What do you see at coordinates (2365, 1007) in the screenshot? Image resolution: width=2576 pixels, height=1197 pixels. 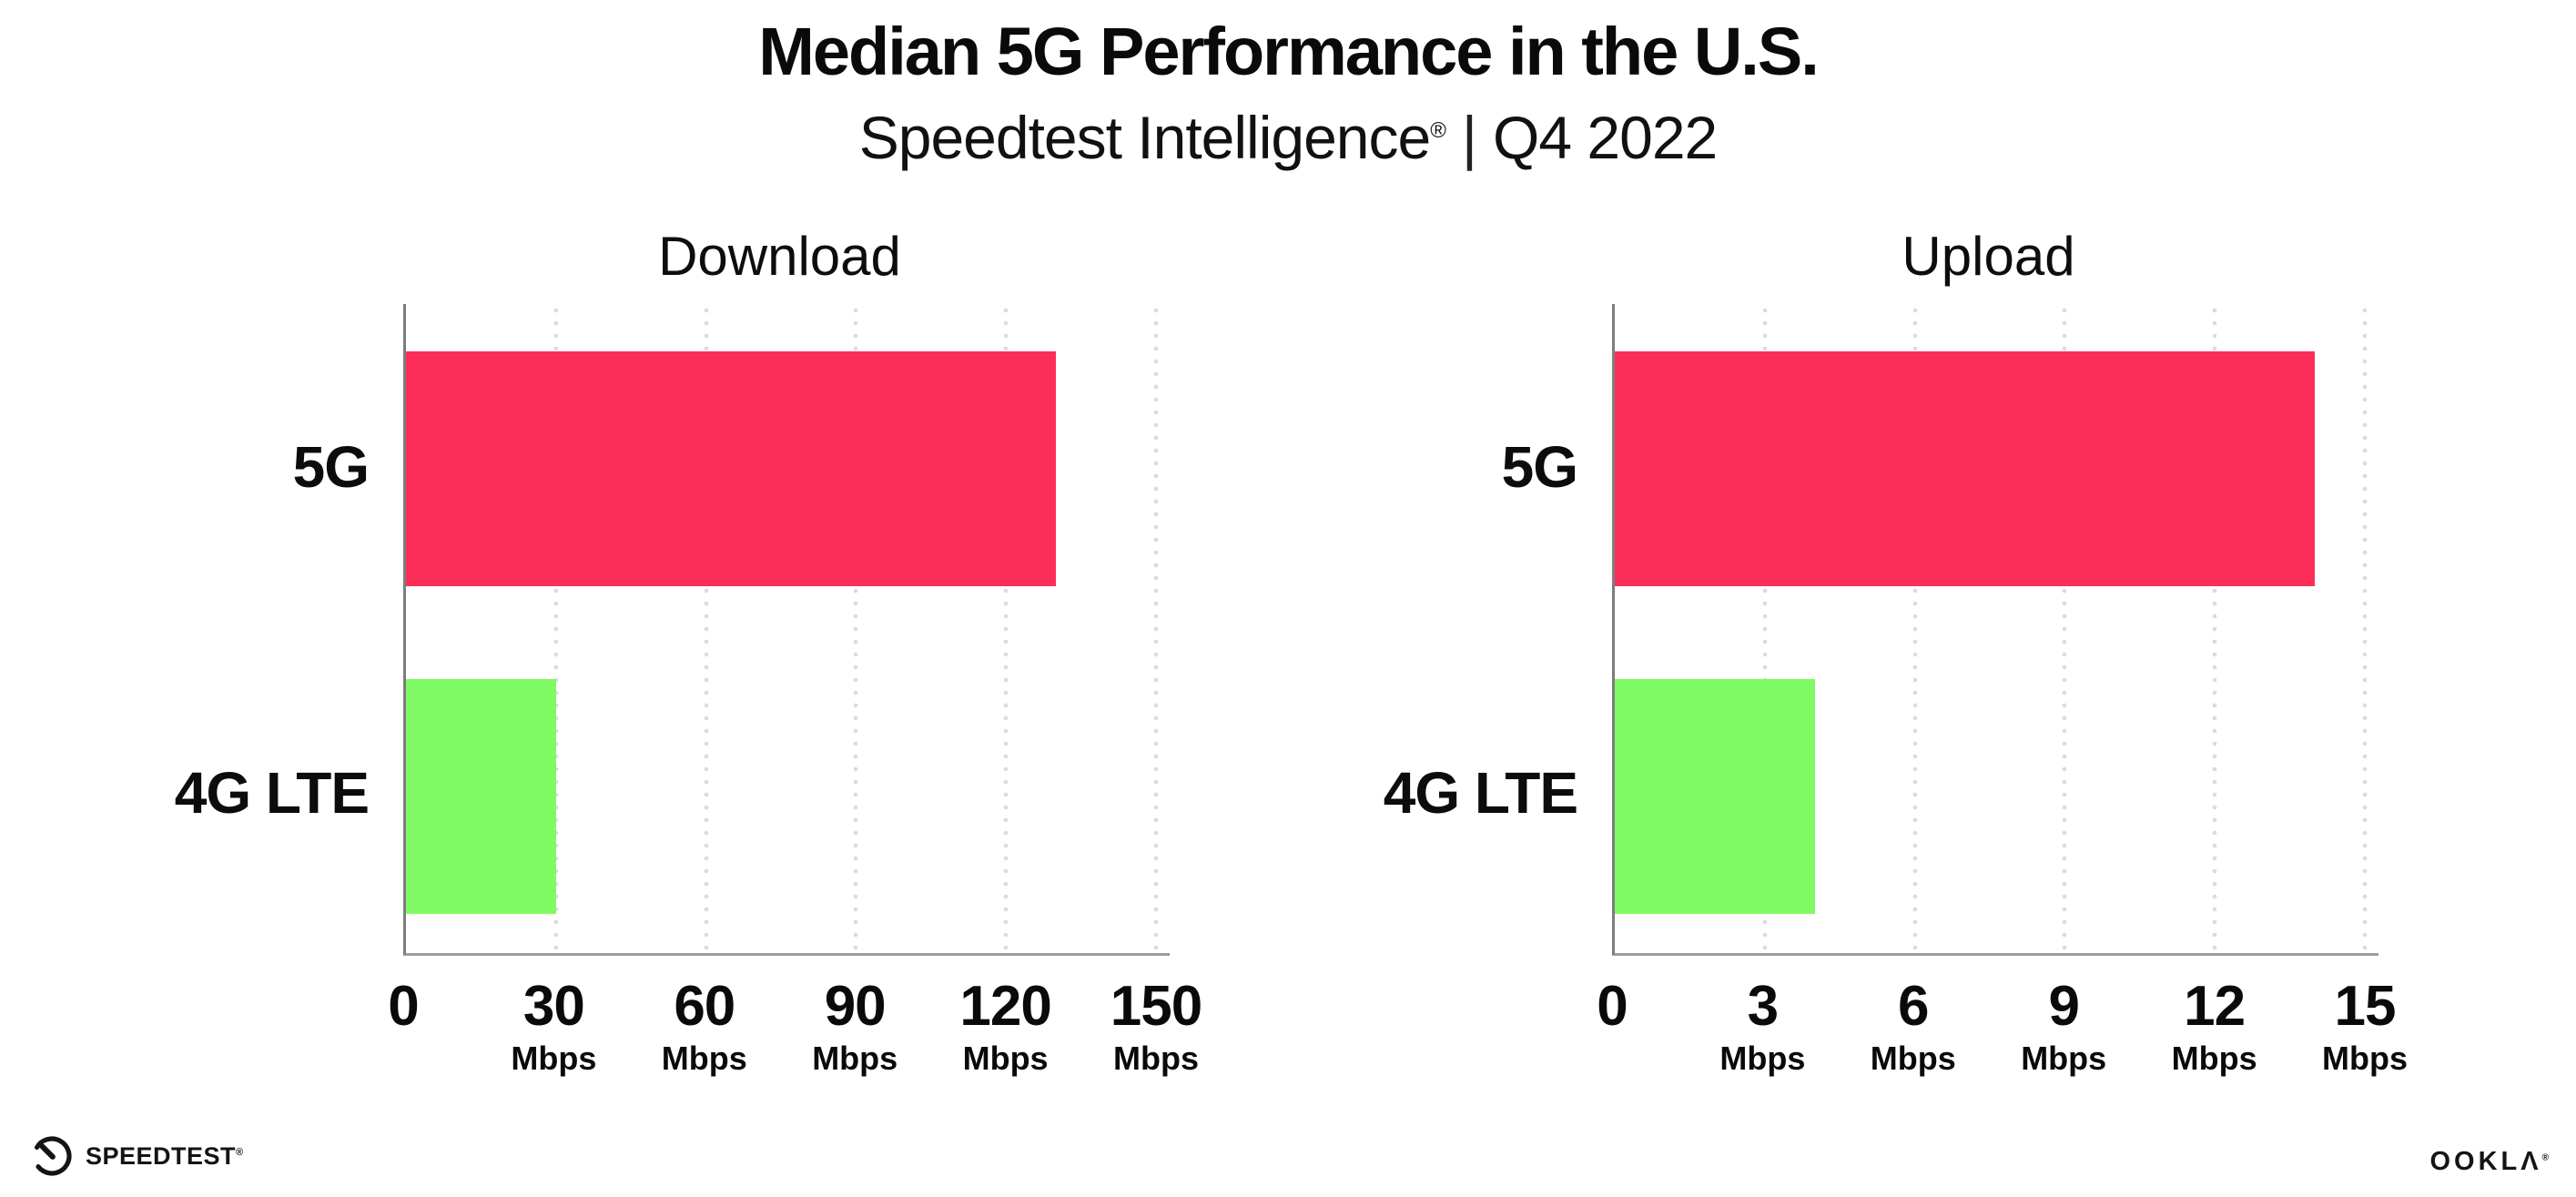 I see `x-tick-value: 15` at bounding box center [2365, 1007].